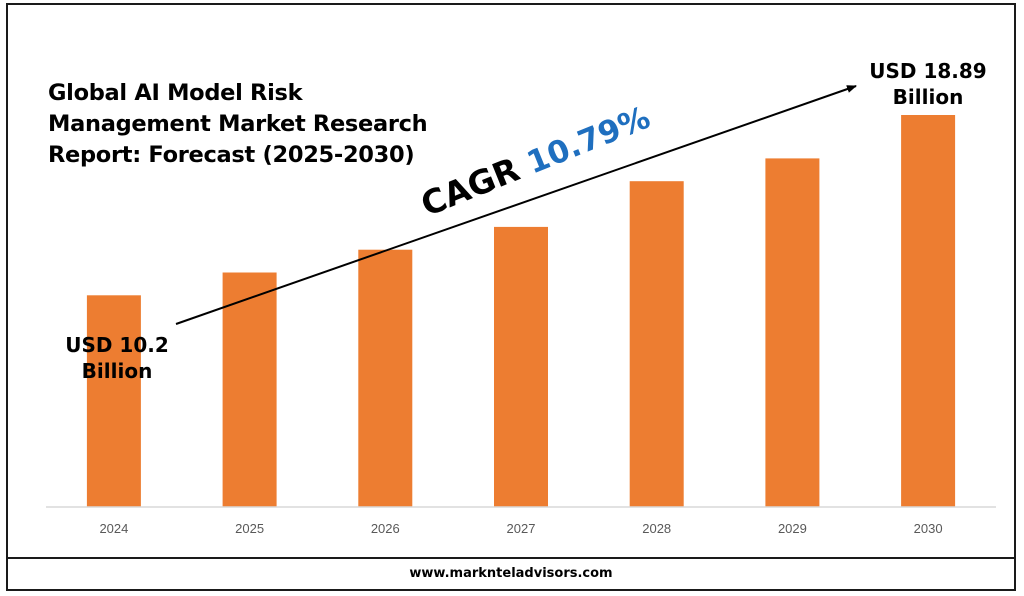 The width and height of the screenshot is (1024, 596). I want to click on bar-2025, so click(249, 389).